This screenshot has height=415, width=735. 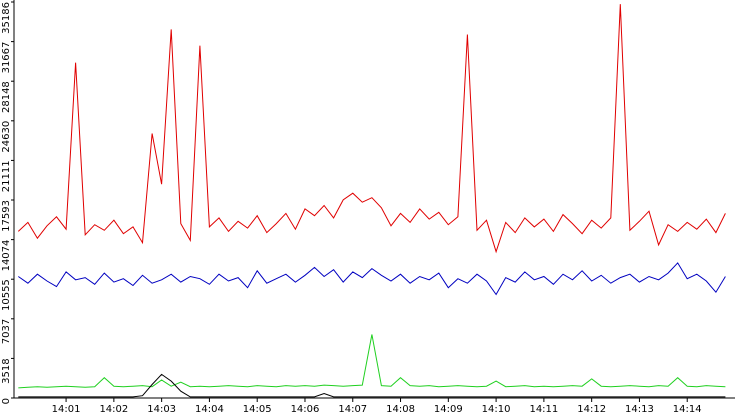 I want to click on y-tick-label: 0, so click(x=6, y=401).